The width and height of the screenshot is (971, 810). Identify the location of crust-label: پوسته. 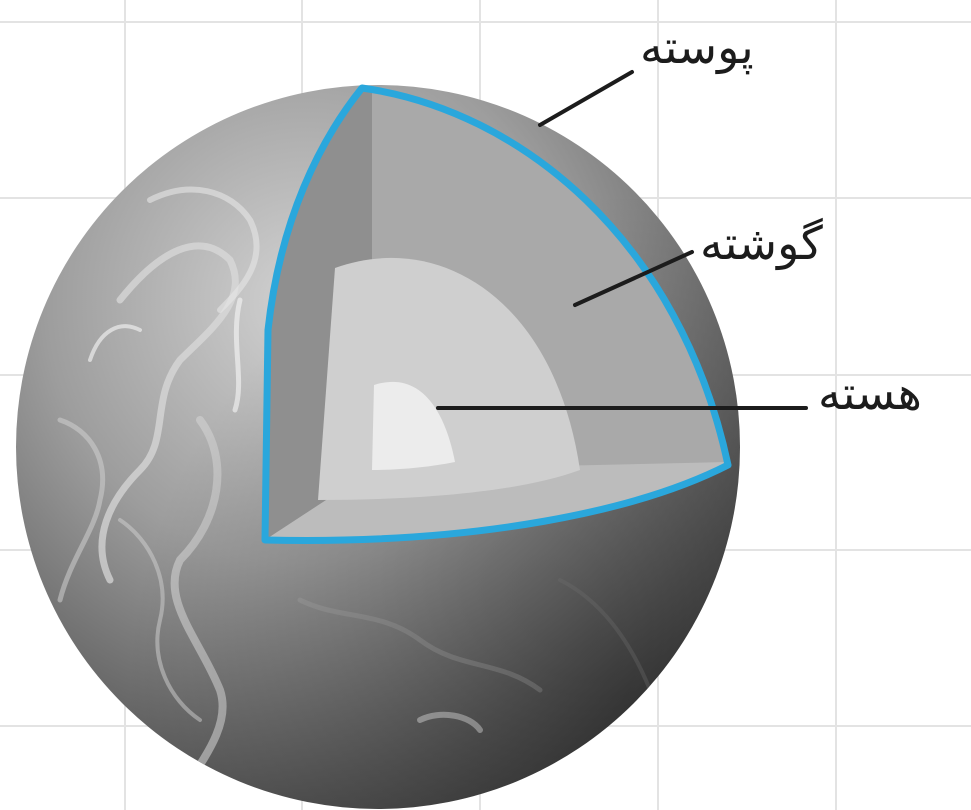
(697, 47).